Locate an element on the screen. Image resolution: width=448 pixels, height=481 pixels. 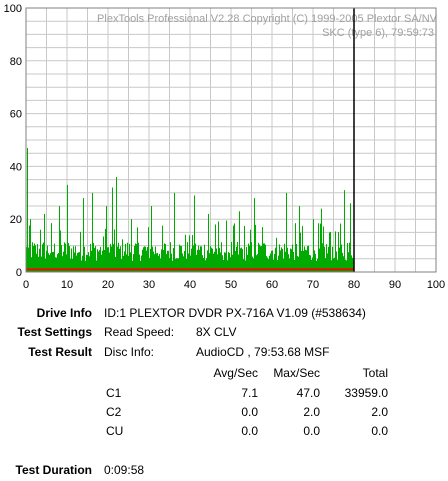
row-c2-max: 2.0 is located at coordinates (311, 412).